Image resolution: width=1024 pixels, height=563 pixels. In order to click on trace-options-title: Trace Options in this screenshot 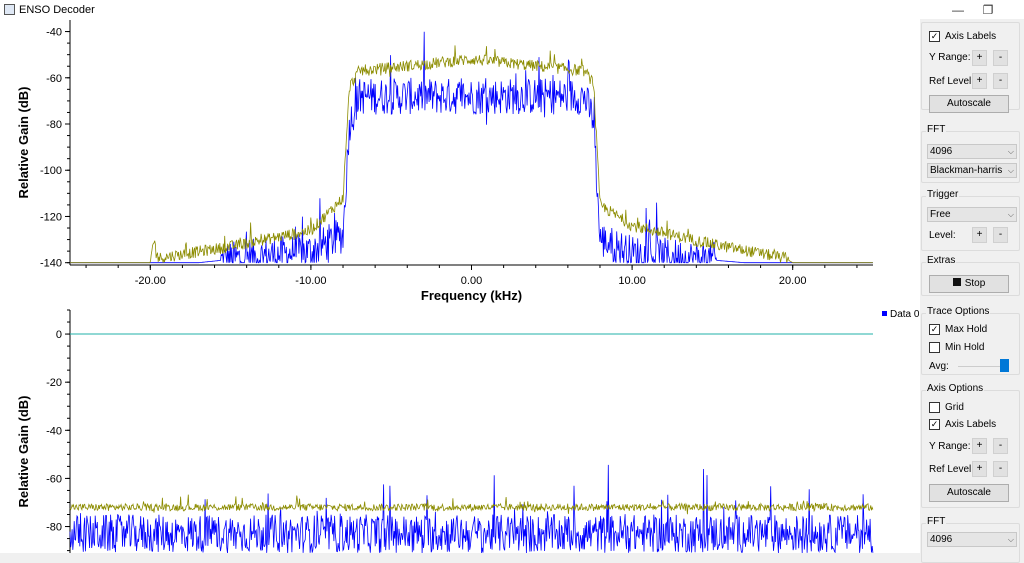, I will do `click(958, 311)`.